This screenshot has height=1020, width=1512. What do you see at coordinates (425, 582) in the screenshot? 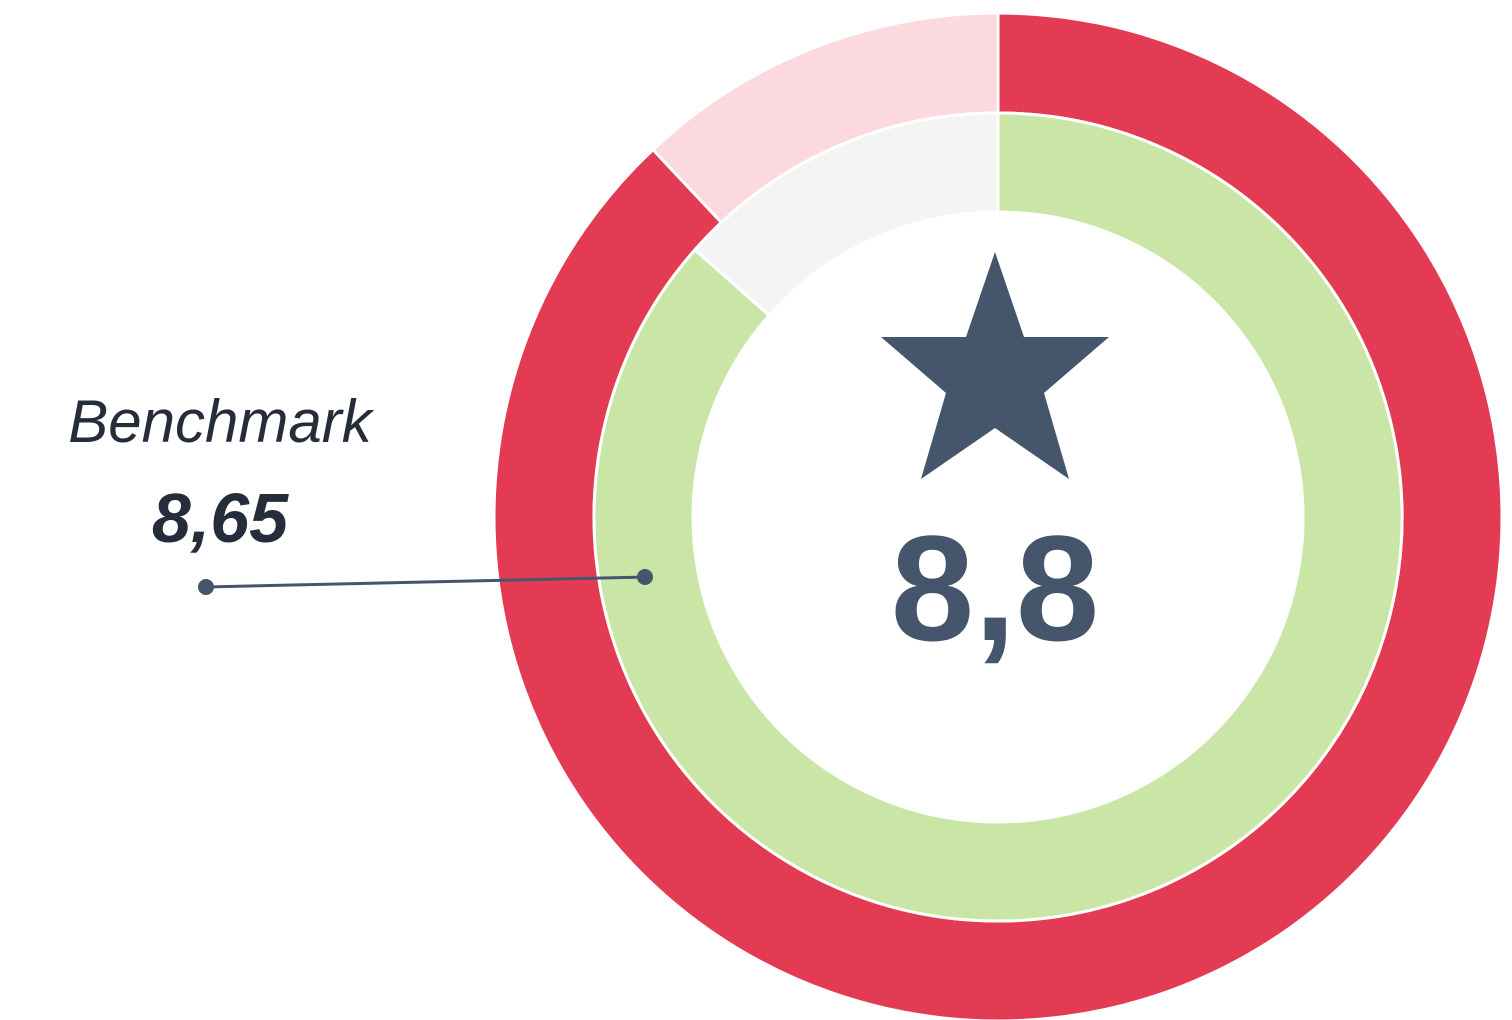
I see `leader-line` at bounding box center [425, 582].